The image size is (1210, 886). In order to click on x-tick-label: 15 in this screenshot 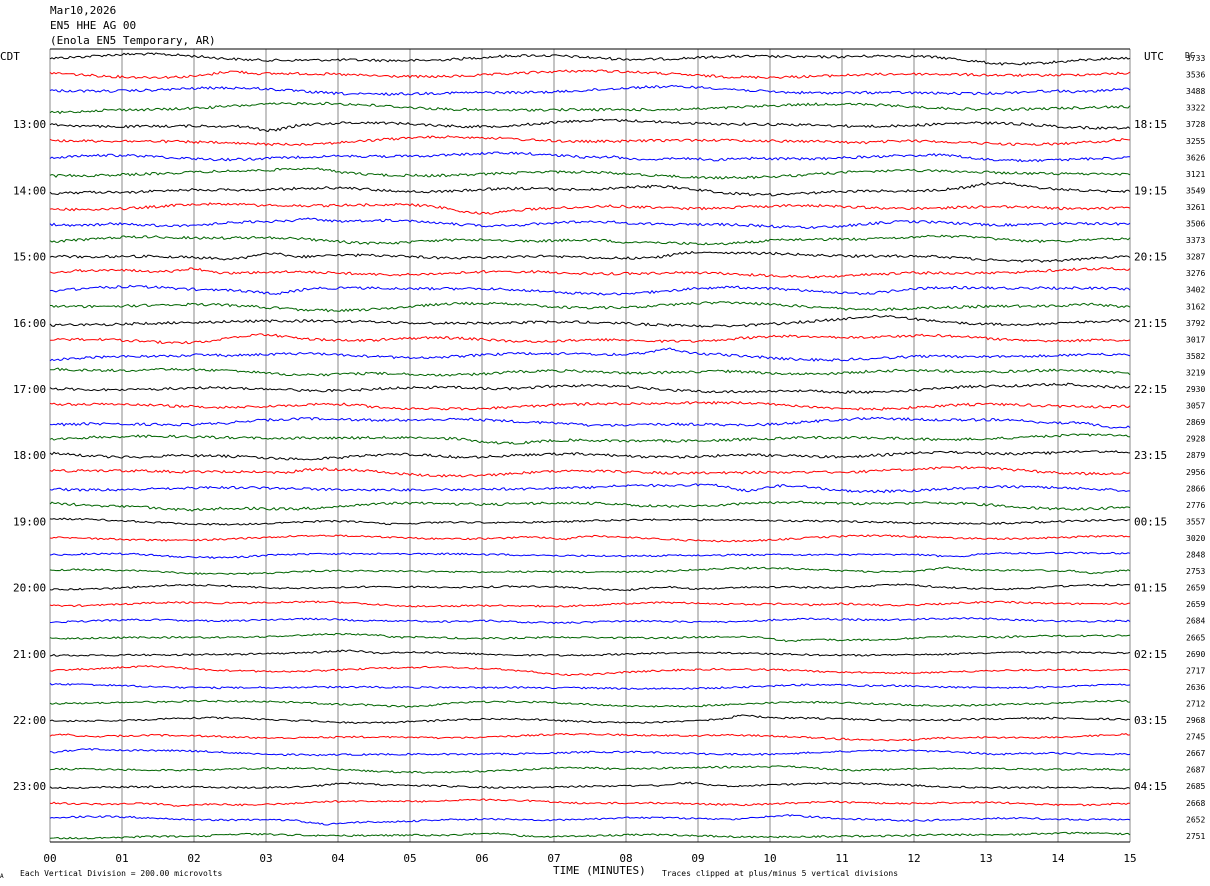, I will do `click(1129, 858)`.